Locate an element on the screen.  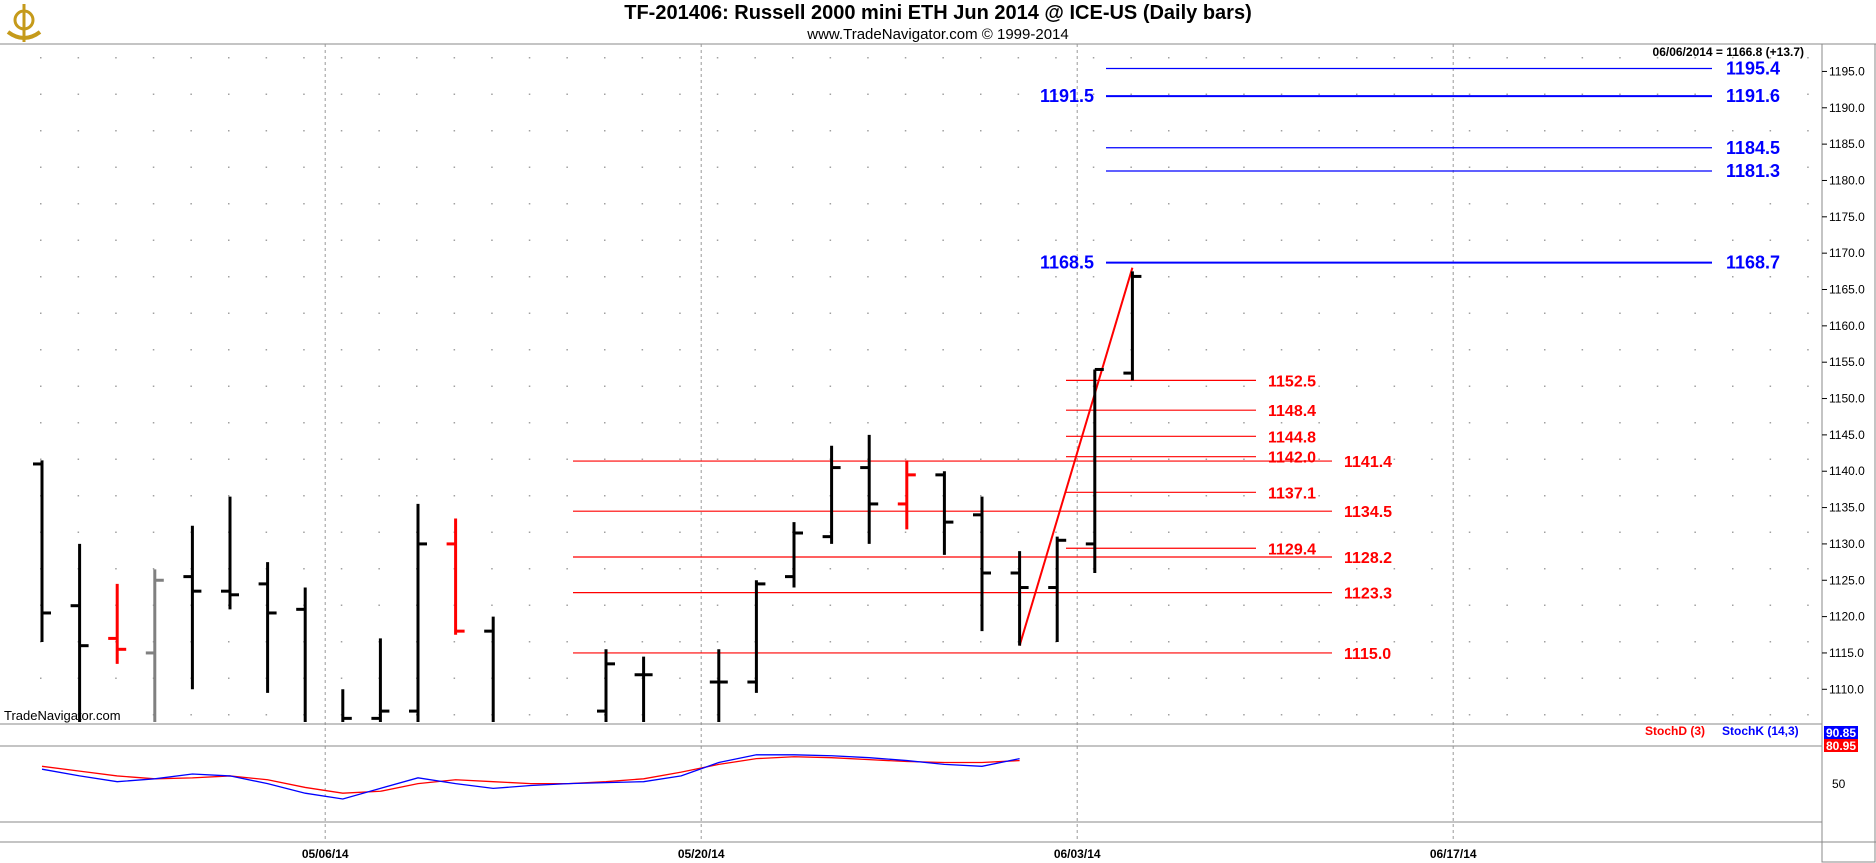
y-tick-label: 1165.0 is located at coordinates (1847, 290).